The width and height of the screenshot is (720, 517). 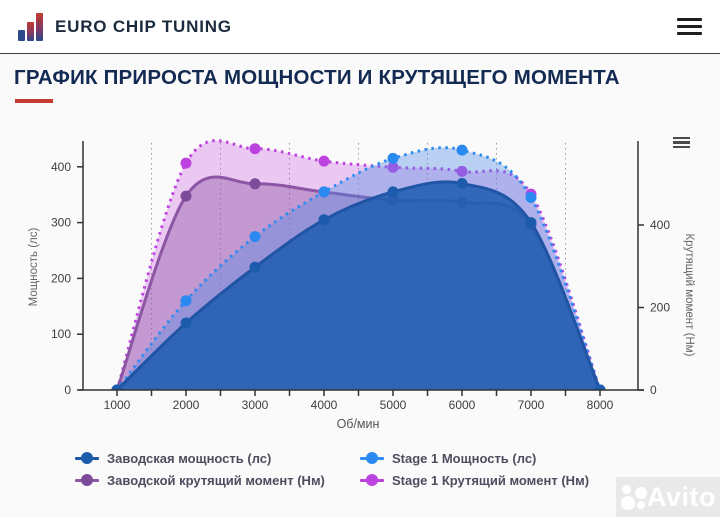 What do you see at coordinates (689, 294) in the screenshot?
I see `y-axis-title-right: Крутящий момент (Нм)` at bounding box center [689, 294].